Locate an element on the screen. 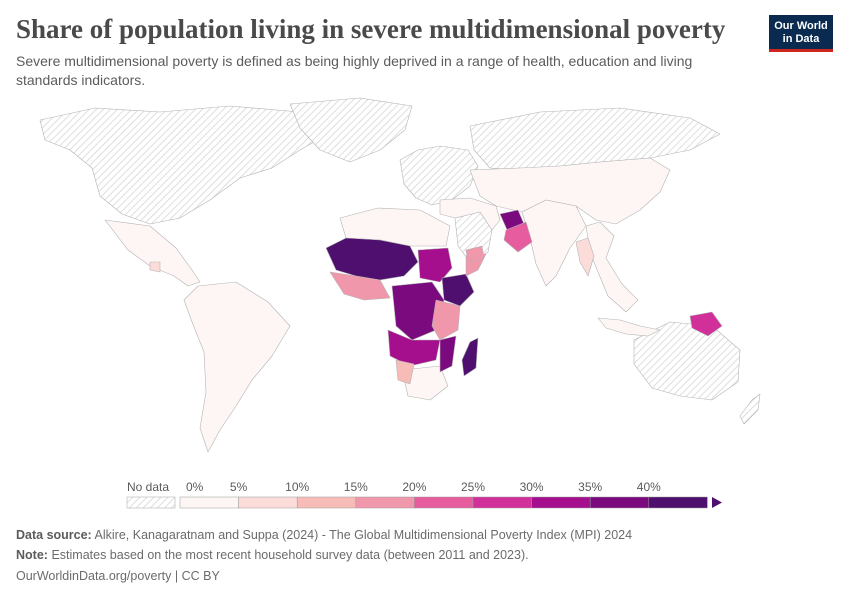 This screenshot has height=600, width=850. region-india is located at coordinates (554, 243).